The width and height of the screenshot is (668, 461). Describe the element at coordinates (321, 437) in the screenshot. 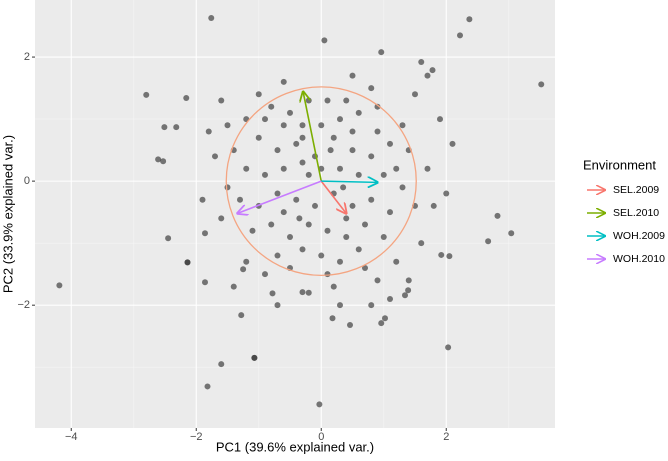

I see `x-tick-label: 0` at that location.